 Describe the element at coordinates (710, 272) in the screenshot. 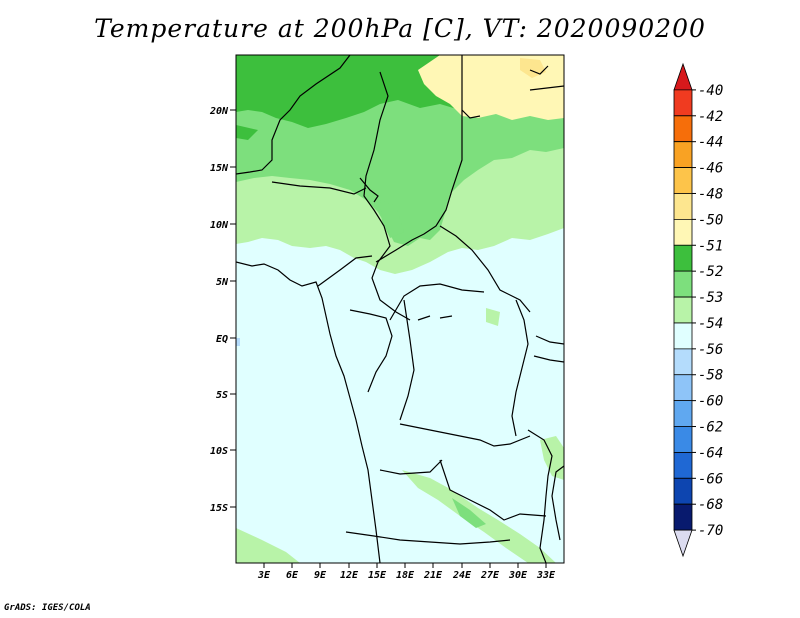

I see `colorbar-label: -52` at that location.